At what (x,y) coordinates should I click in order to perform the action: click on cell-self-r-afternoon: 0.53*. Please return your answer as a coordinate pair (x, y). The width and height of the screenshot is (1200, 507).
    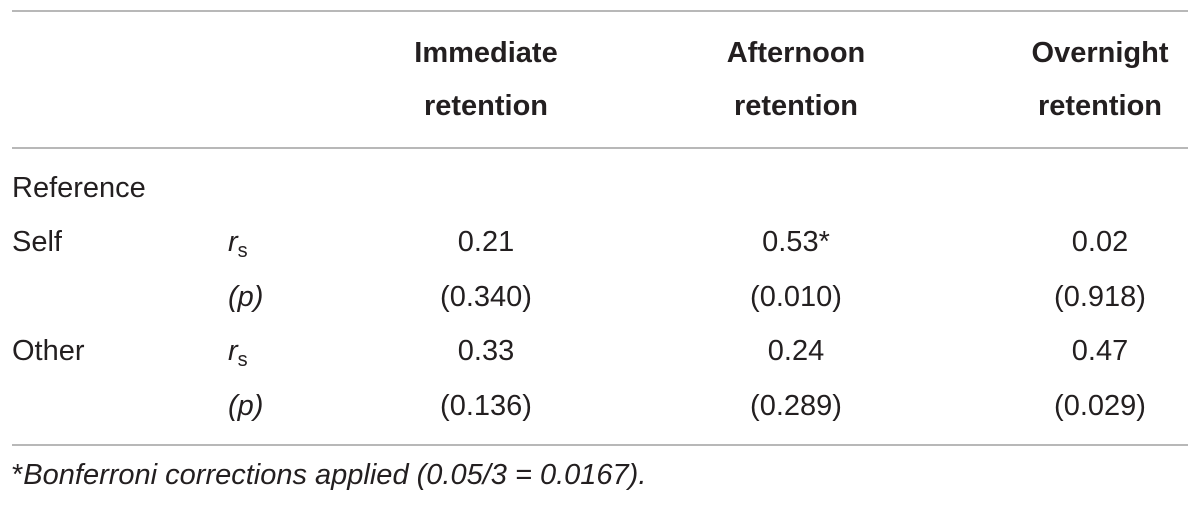
    Looking at the image, I should click on (796, 242).